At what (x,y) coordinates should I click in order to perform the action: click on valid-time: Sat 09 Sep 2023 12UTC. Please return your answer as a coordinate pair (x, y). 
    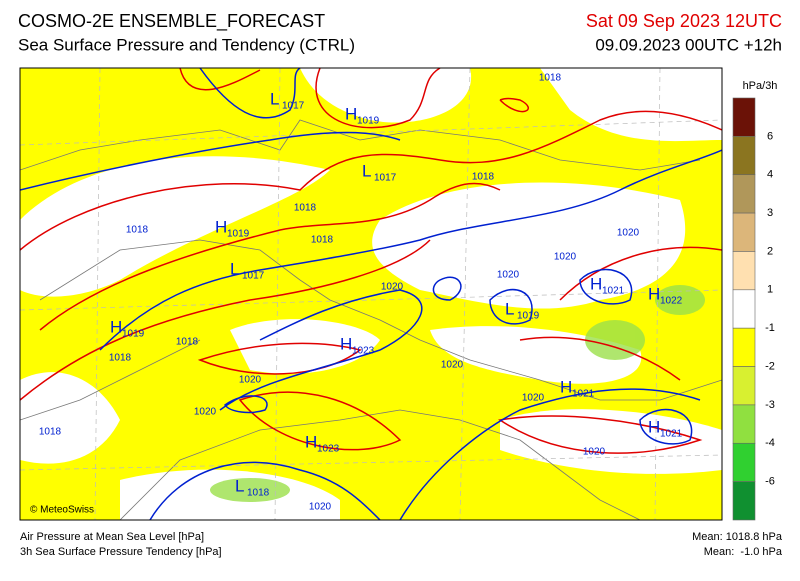
    Looking at the image, I should click on (684, 21).